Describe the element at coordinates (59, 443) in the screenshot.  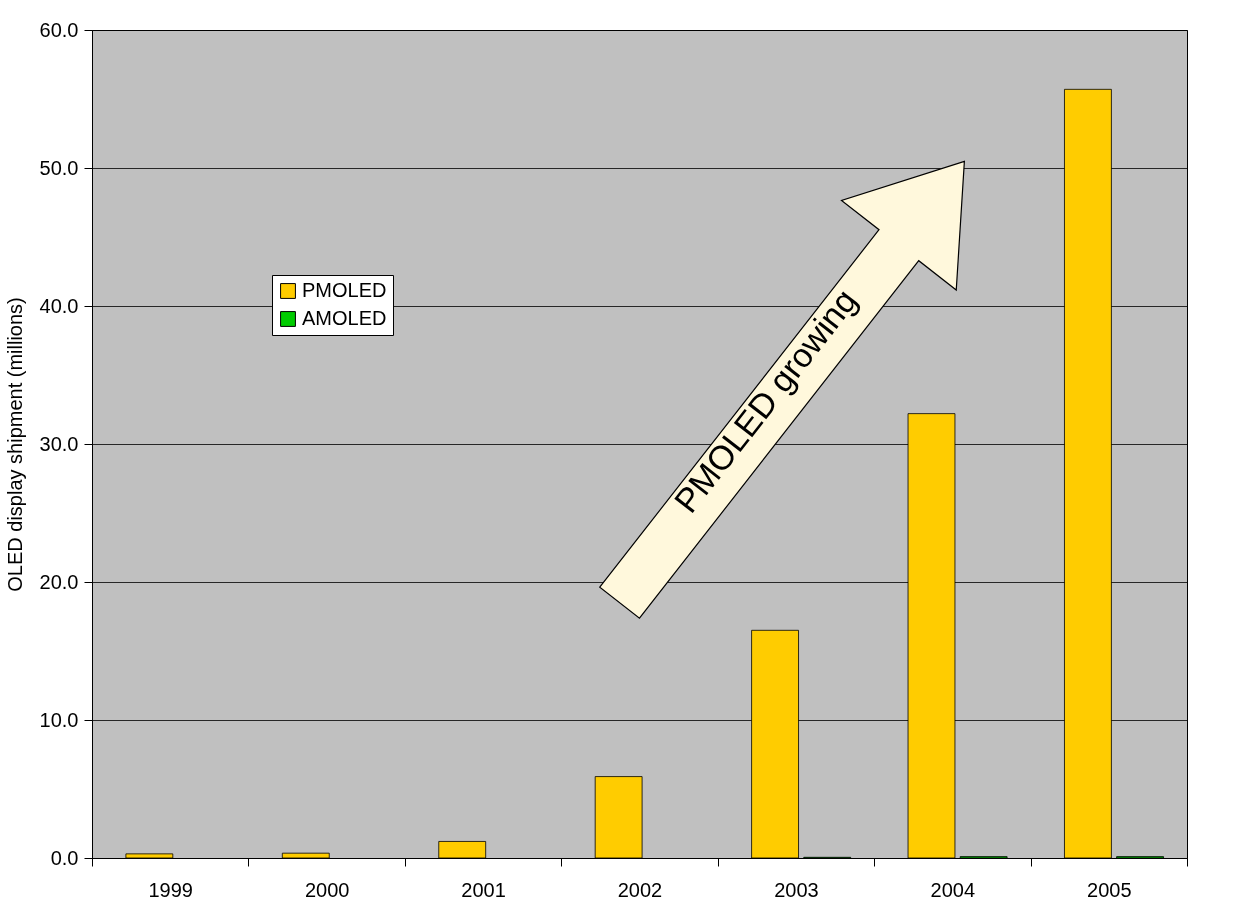
I see `y-tick-label: 30.0` at that location.